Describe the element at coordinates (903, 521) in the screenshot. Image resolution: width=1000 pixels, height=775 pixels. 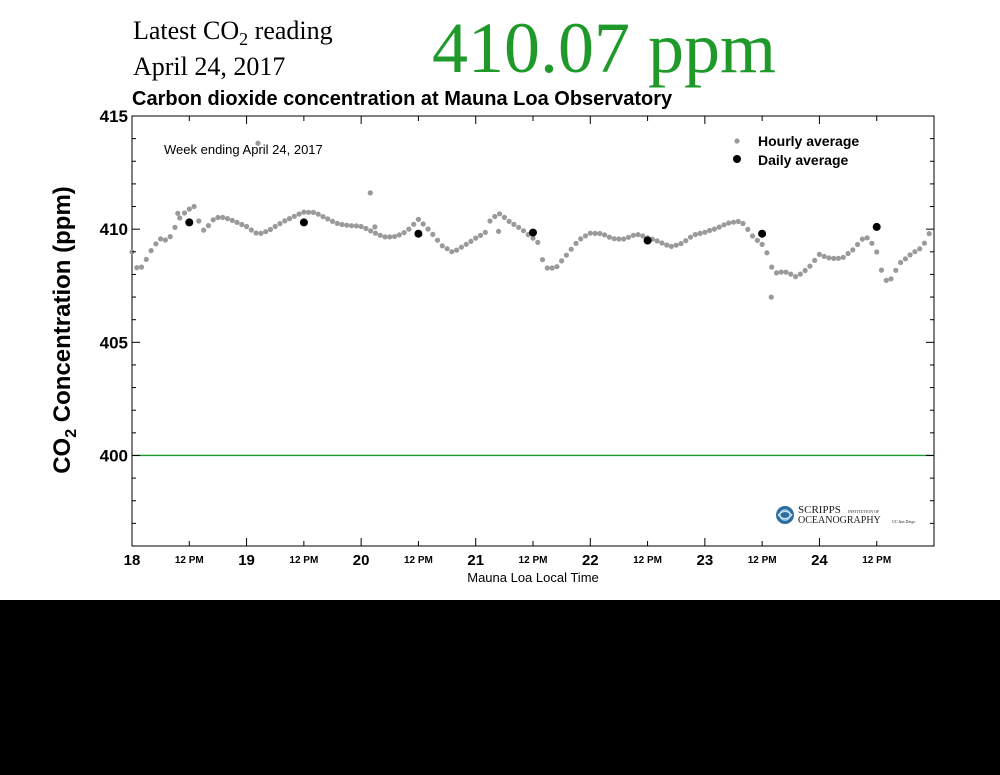
I see `logo-text-ucsd: UC San Diego` at that location.